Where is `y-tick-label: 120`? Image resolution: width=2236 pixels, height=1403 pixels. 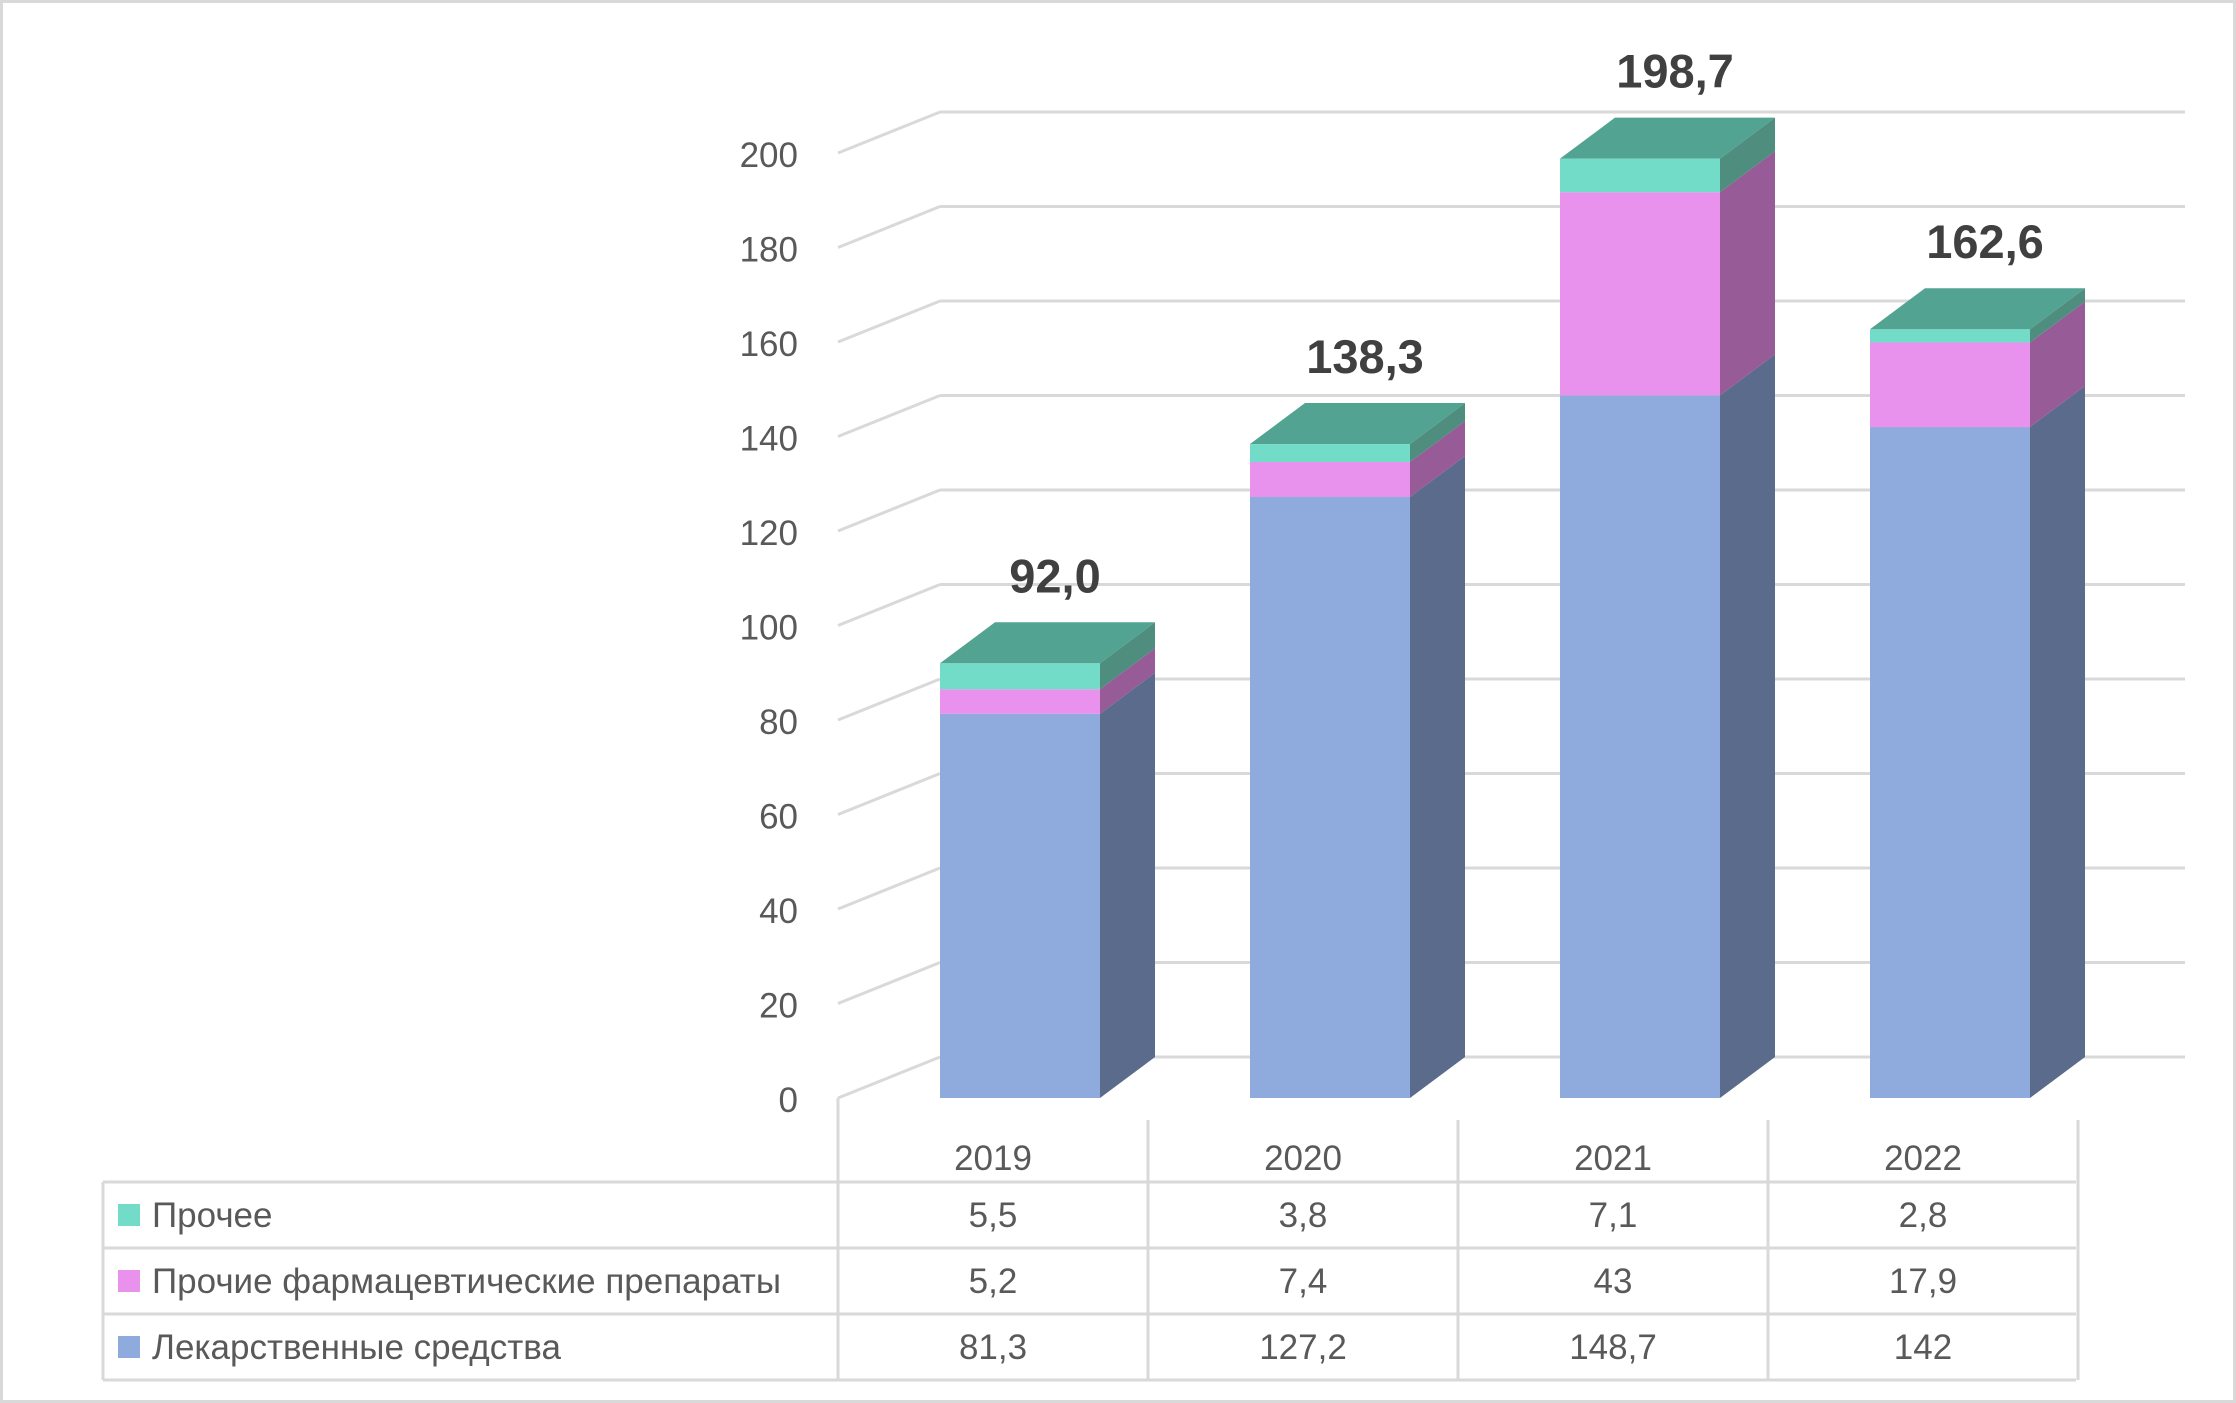 y-tick-label: 120 is located at coordinates (769, 533).